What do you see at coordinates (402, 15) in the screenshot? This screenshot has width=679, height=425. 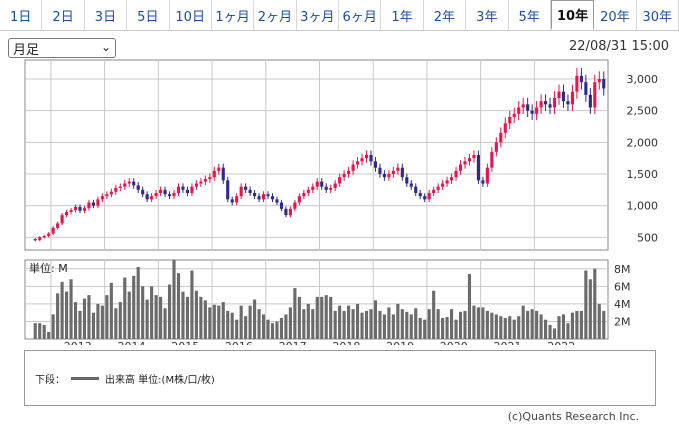 I see `tab-9: 1年` at bounding box center [402, 15].